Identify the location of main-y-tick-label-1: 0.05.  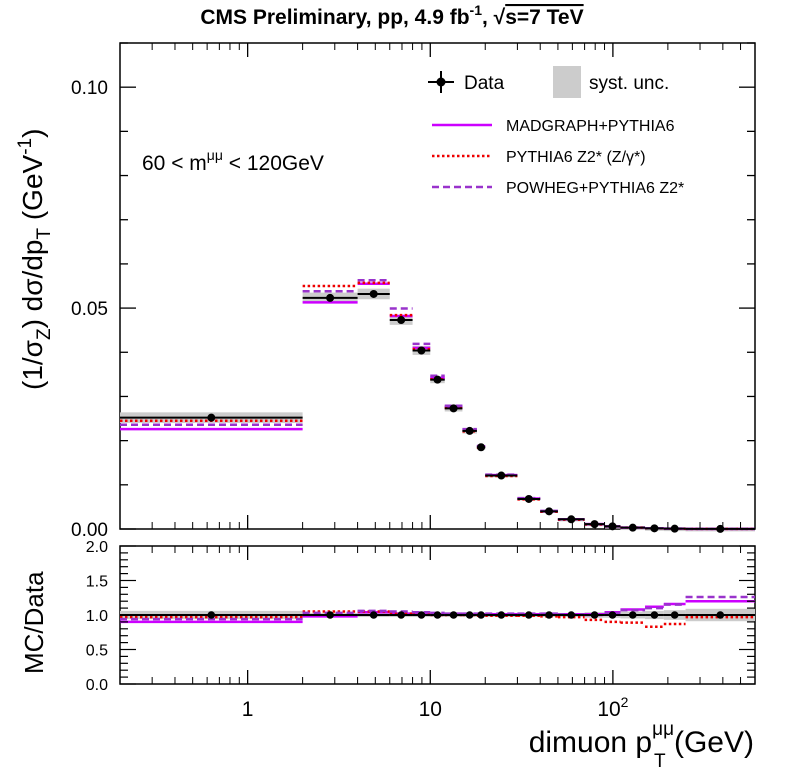
(89, 309).